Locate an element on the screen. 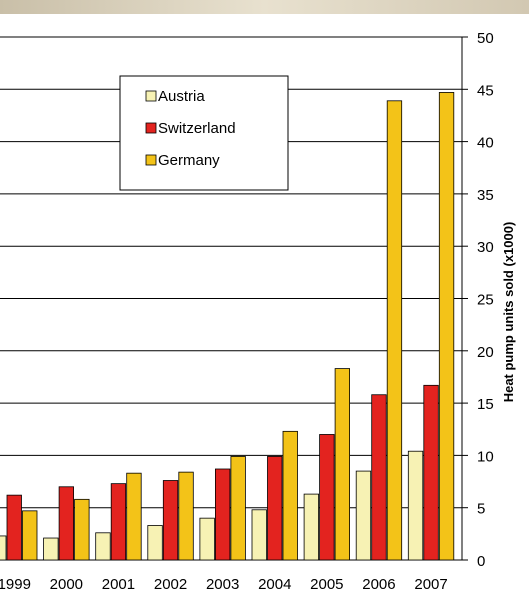 Image resolution: width=529 pixels, height=609 pixels. axes is located at coordinates (464, 298).